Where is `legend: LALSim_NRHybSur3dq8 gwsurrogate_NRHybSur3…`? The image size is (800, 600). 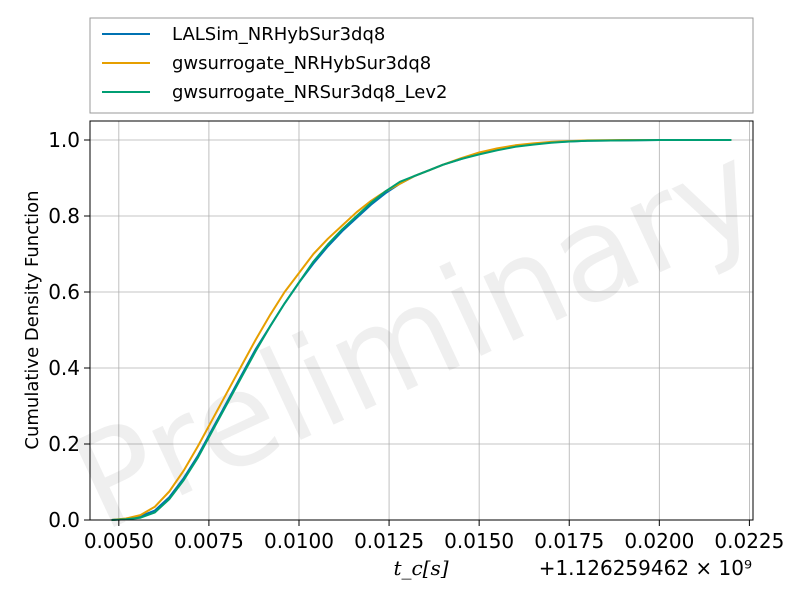
legend: LALSim_NRHybSur3dq8 gwsurrogate_NRHybSur3… is located at coordinates (421, 65).